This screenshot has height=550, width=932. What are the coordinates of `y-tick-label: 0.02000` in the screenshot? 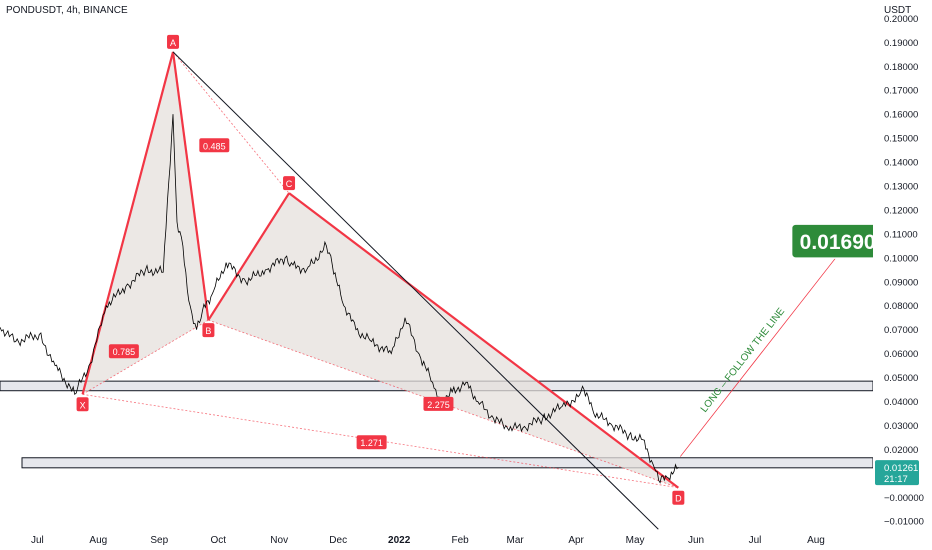 It's located at (901, 450).